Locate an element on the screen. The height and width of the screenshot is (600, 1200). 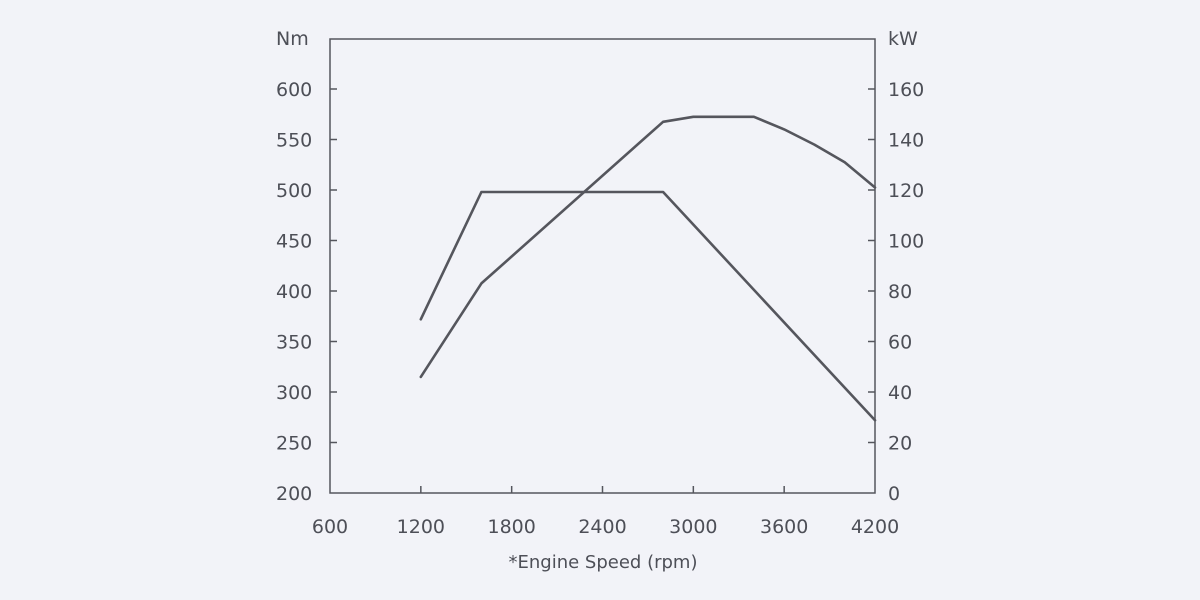
y-left-tick-label: 500 is located at coordinates (294, 191).